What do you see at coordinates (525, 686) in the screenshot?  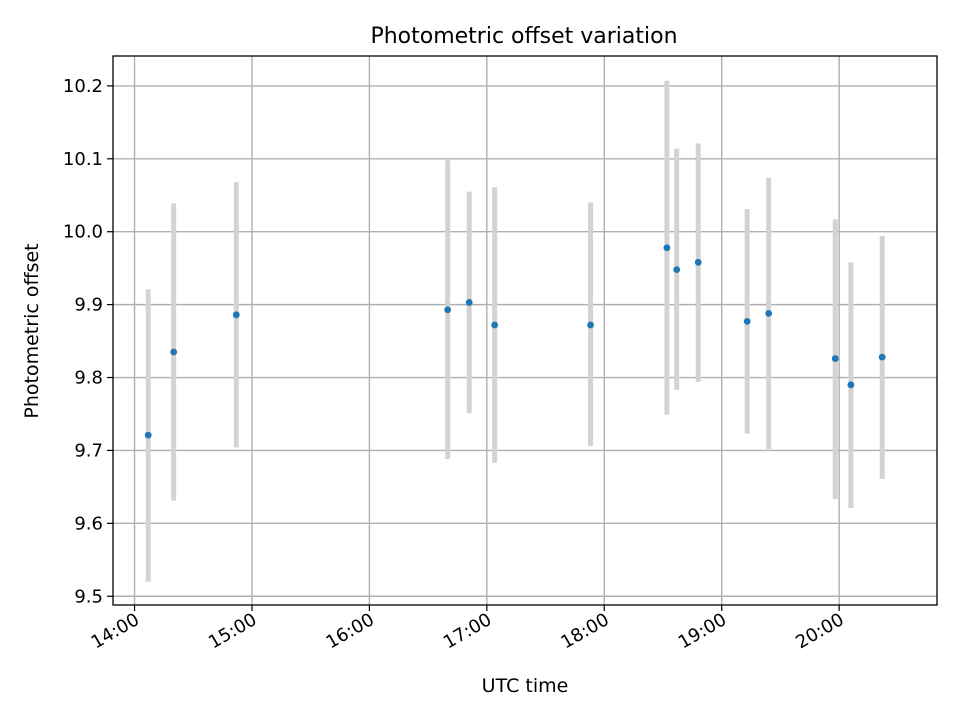 I see `x-axis-label: UTC time` at bounding box center [525, 686].